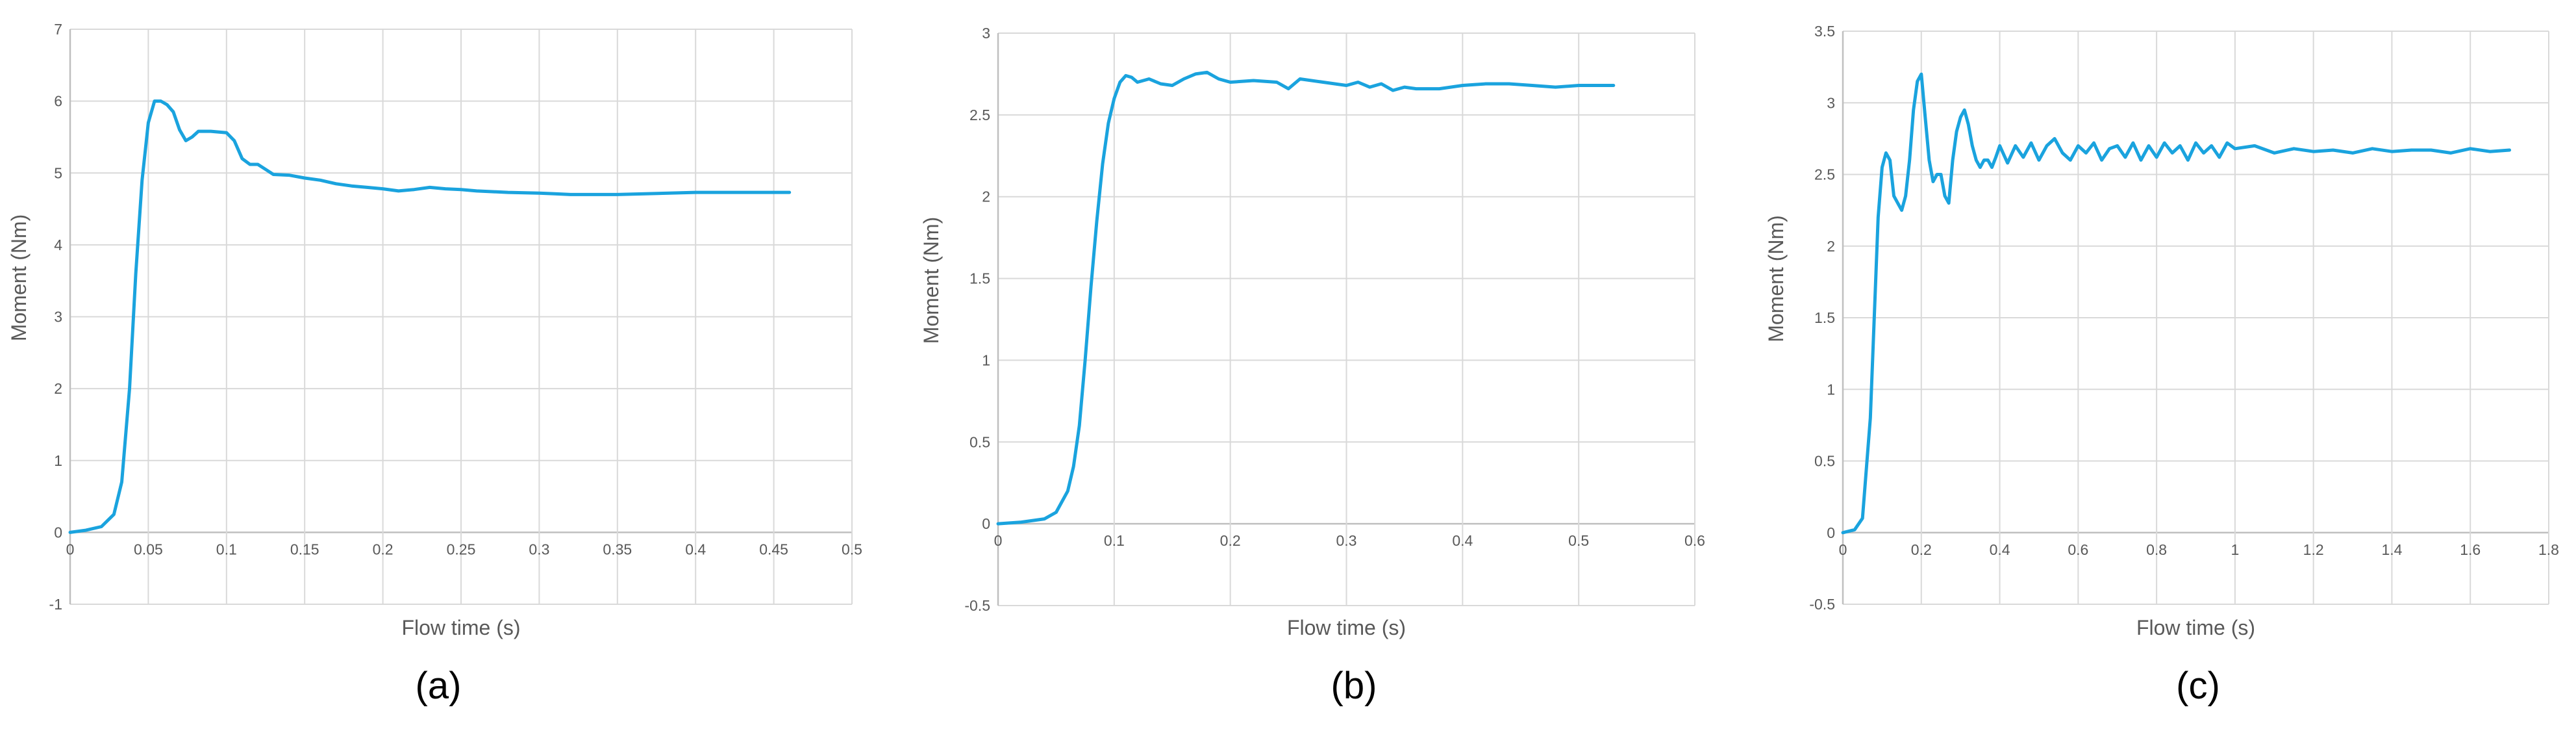 This screenshot has width=2576, height=729. What do you see at coordinates (2391, 550) in the screenshot?
I see `x-tick-label: 1.4` at bounding box center [2391, 550].